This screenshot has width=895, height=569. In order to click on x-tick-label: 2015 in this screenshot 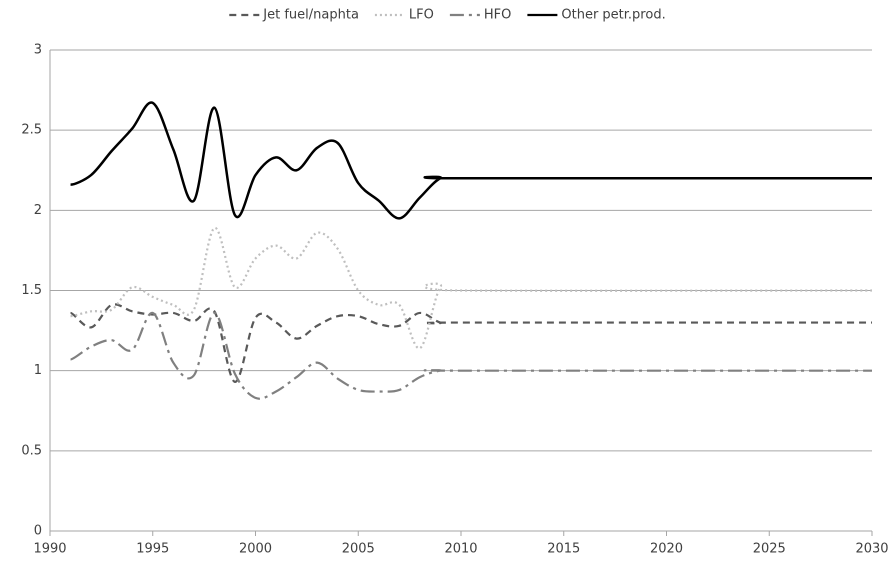, I will do `click(563, 549)`.